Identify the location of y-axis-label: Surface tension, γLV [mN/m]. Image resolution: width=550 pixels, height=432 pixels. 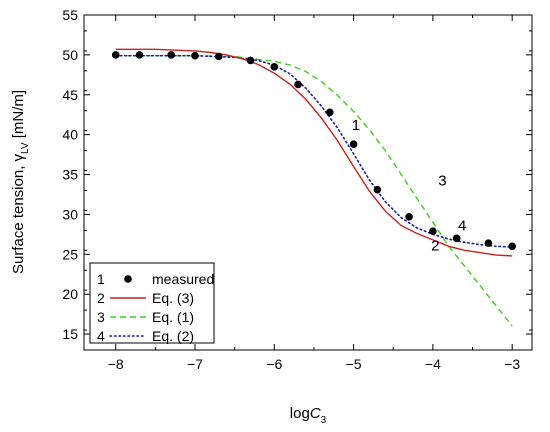
(20, 182).